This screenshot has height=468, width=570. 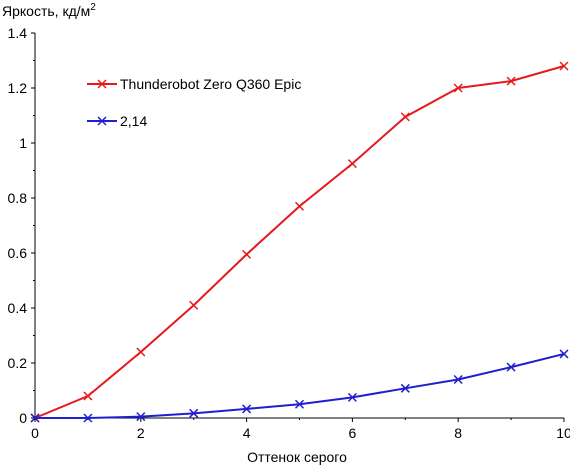 I want to click on y-axis-title: Яркость, кд/м2, so click(x=49, y=10).